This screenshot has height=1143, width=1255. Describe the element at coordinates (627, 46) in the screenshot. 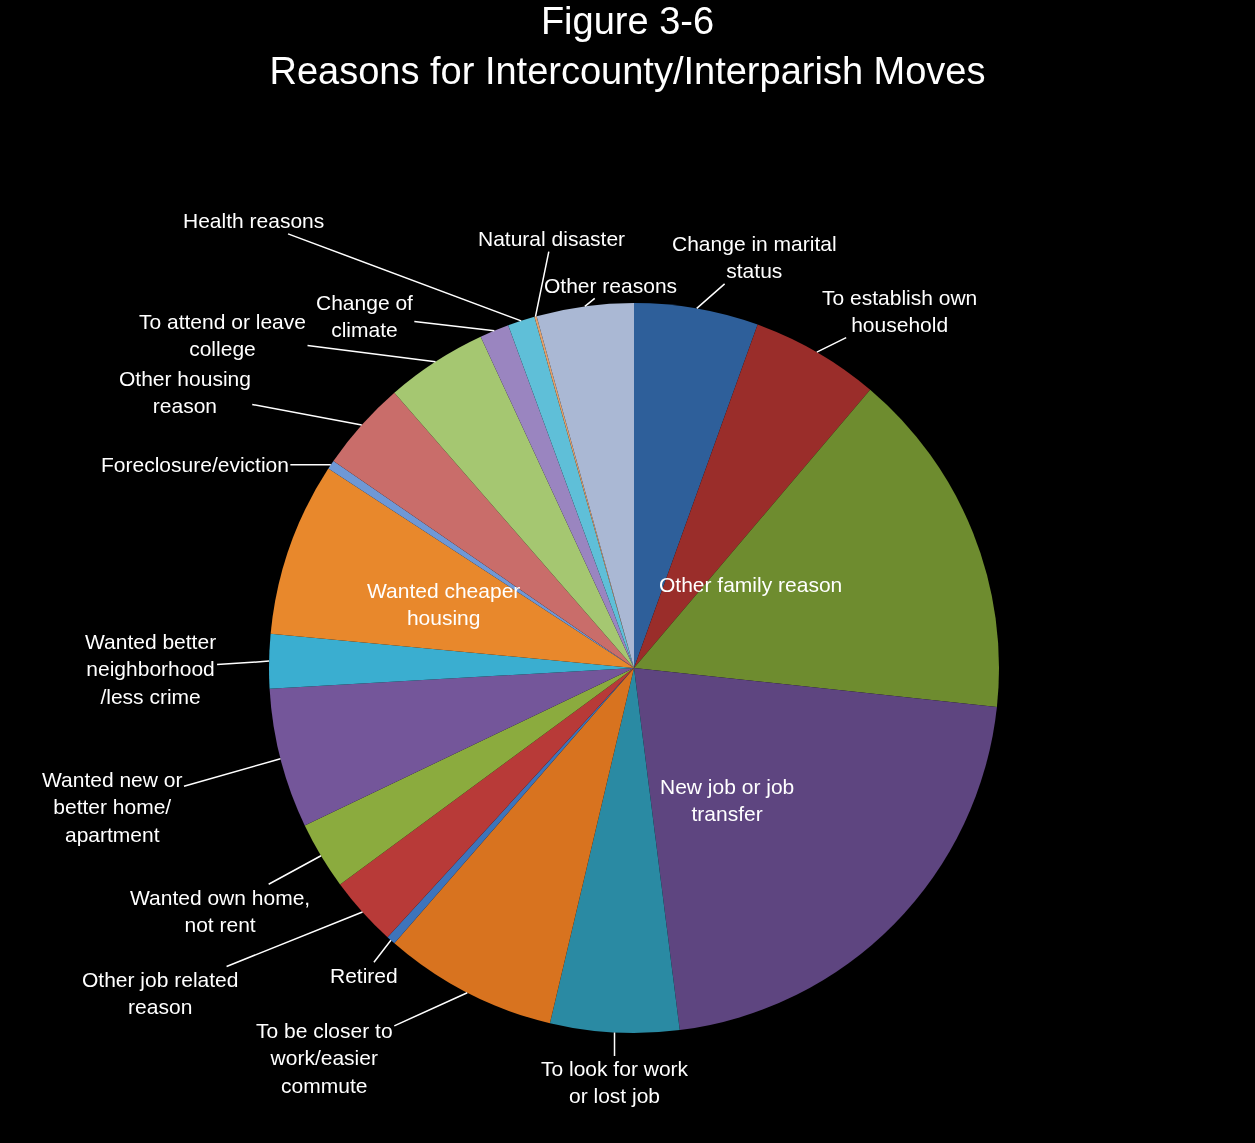

I see `chart-title: Figure 3-6 Reasons for Intercounty/Interparish Moves` at that location.